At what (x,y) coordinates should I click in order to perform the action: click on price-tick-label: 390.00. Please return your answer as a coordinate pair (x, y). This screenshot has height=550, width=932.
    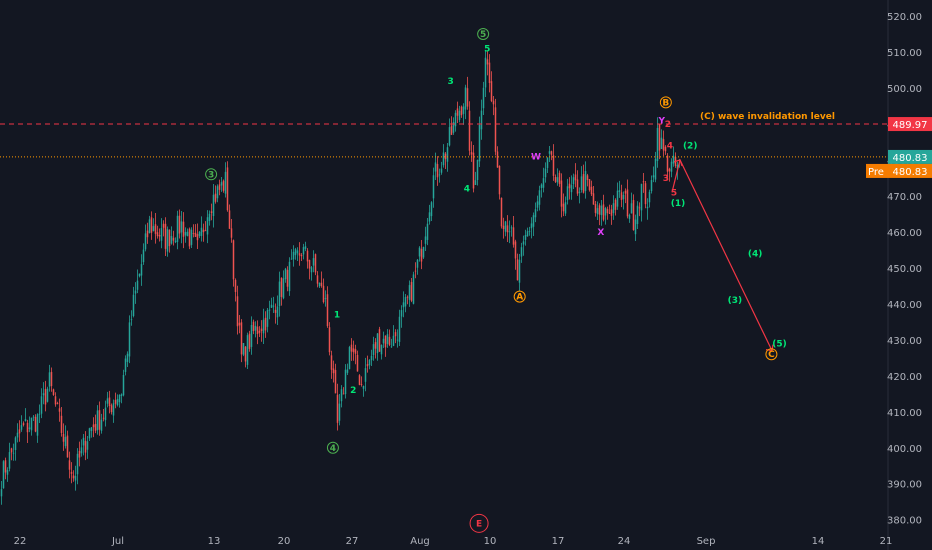
    Looking at the image, I should click on (904, 485).